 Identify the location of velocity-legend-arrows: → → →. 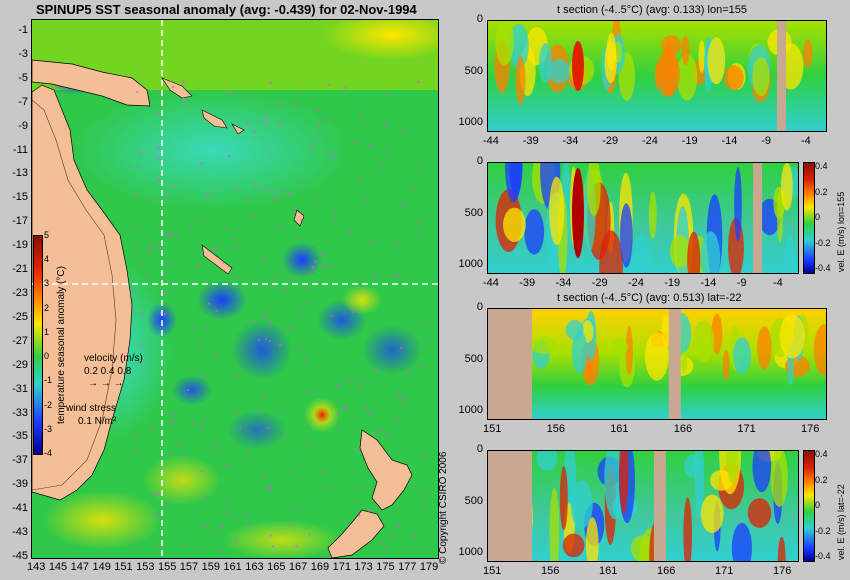
(106, 383).